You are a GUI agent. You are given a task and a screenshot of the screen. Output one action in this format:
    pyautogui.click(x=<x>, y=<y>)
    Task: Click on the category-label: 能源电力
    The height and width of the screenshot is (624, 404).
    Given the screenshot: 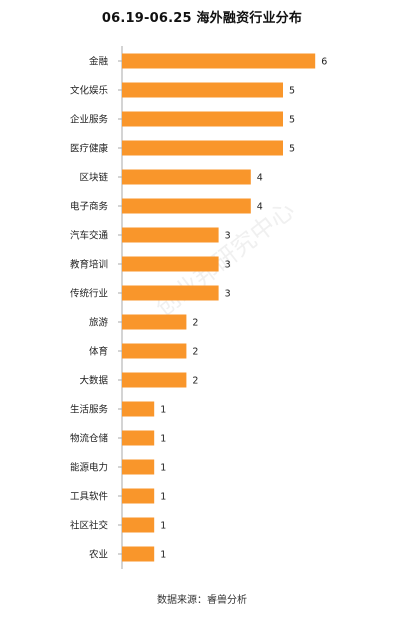 What is the action you would take?
    pyautogui.click(x=89, y=468)
    